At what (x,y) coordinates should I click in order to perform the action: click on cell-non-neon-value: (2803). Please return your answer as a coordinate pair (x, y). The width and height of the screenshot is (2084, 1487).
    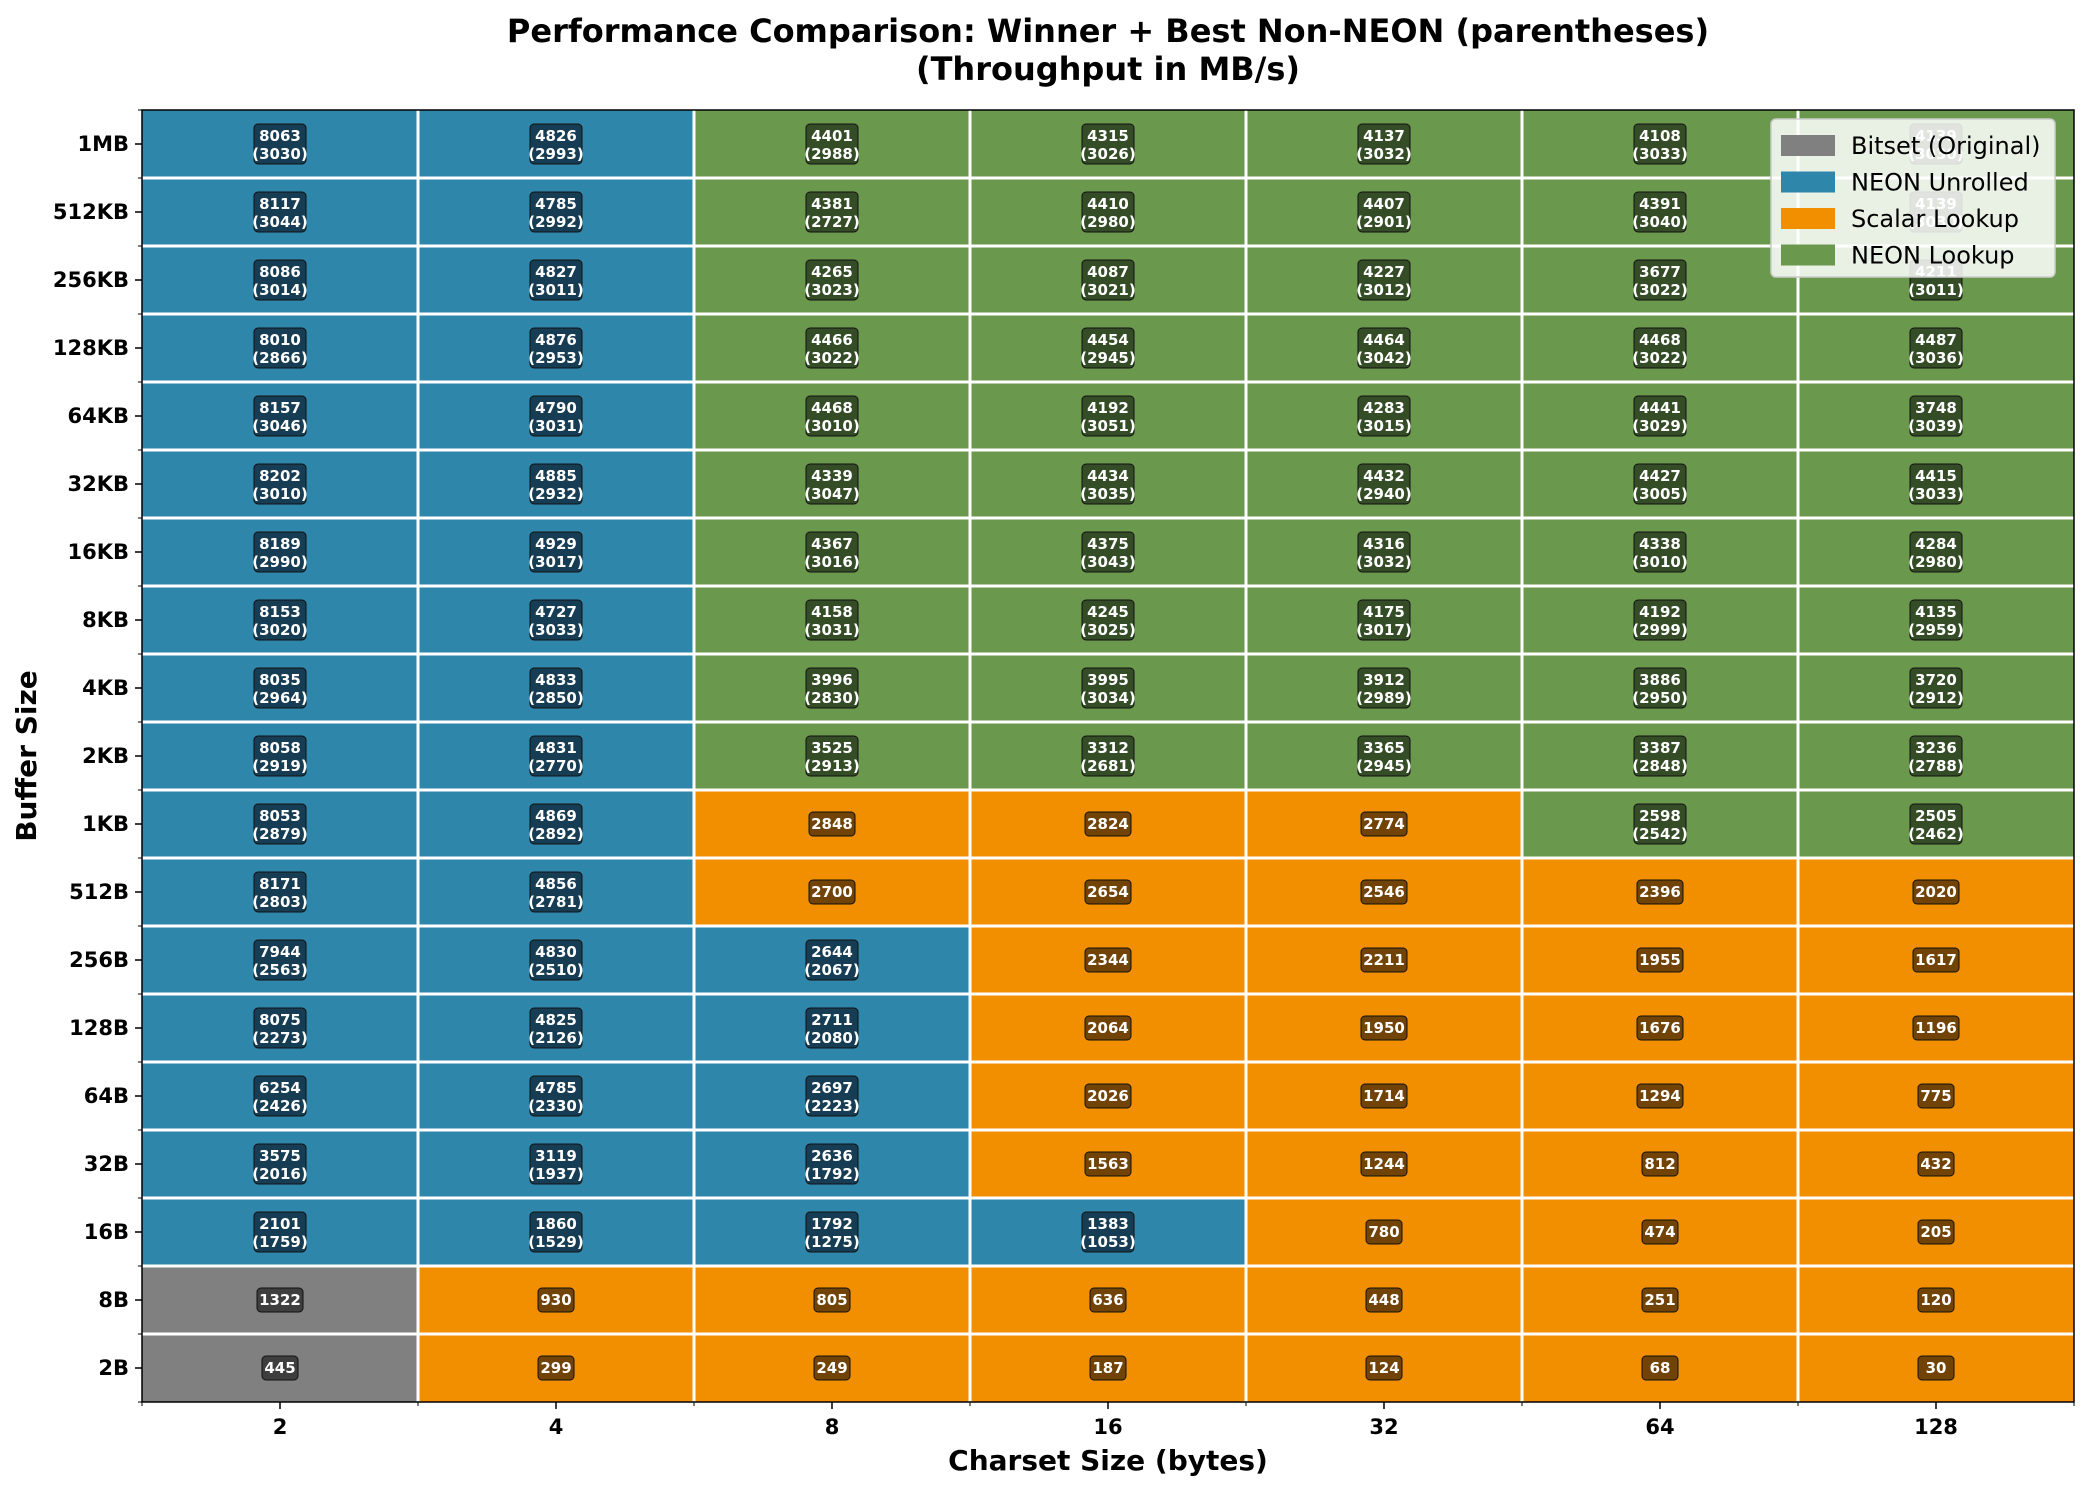
    Looking at the image, I should click on (279, 902).